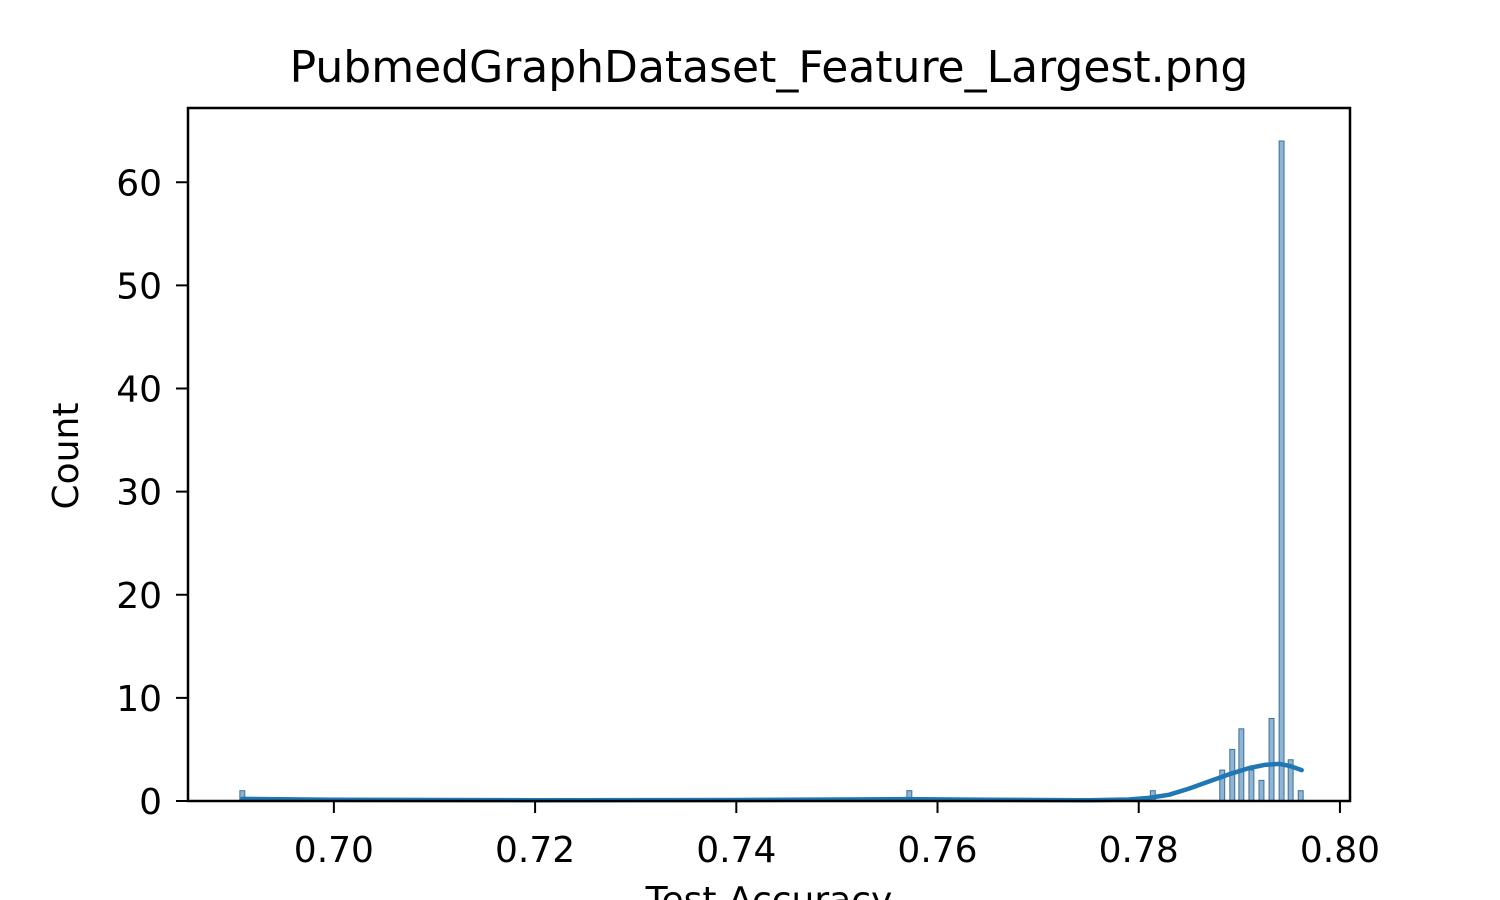 The height and width of the screenshot is (900, 1500). Describe the element at coordinates (139, 286) in the screenshot. I see `y-tick-label: 50` at that location.